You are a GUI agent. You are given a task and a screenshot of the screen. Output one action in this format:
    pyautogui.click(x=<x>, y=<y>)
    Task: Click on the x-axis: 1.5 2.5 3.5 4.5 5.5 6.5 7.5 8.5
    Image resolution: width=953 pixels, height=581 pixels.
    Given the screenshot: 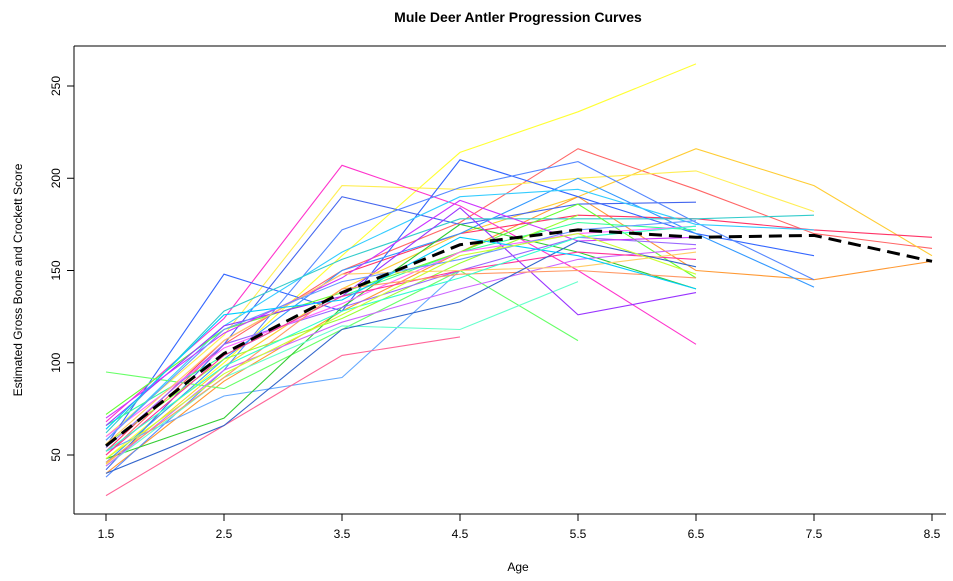 What is the action you would take?
    pyautogui.click(x=519, y=527)
    